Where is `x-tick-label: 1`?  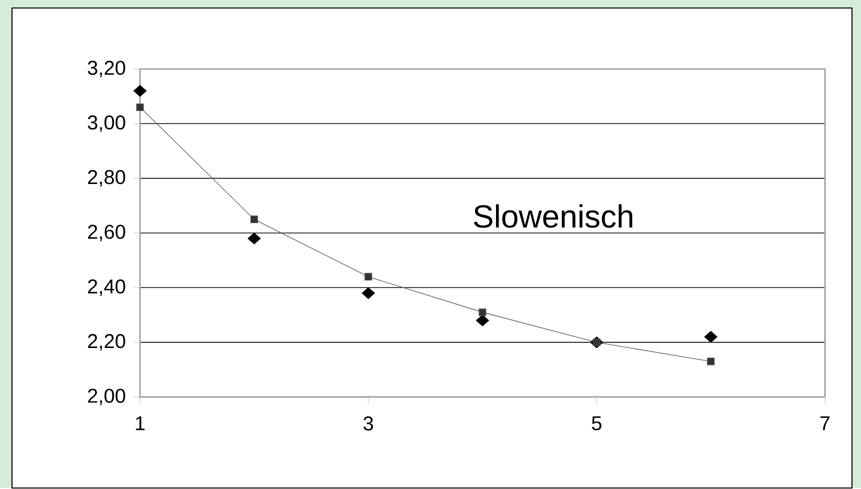 x-tick-label: 1 is located at coordinates (140, 423).